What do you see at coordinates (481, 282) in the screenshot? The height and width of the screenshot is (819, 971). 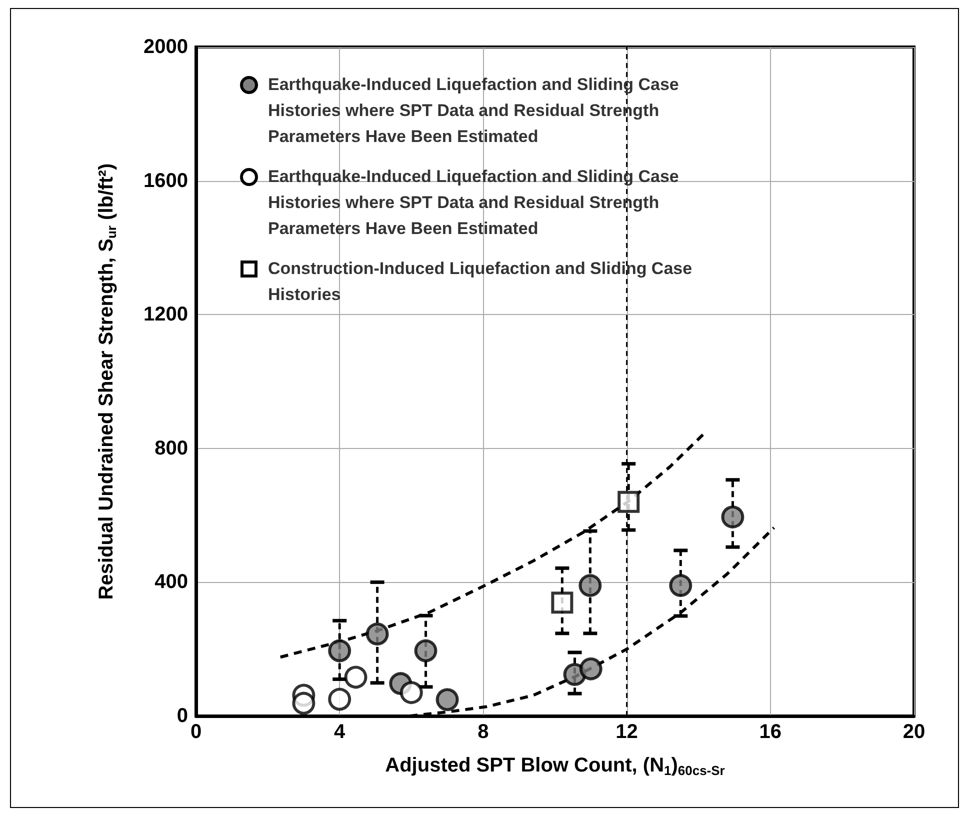 I see `legend-label: Construction-Induced Liquefaction and Sliding Case Histories` at bounding box center [481, 282].